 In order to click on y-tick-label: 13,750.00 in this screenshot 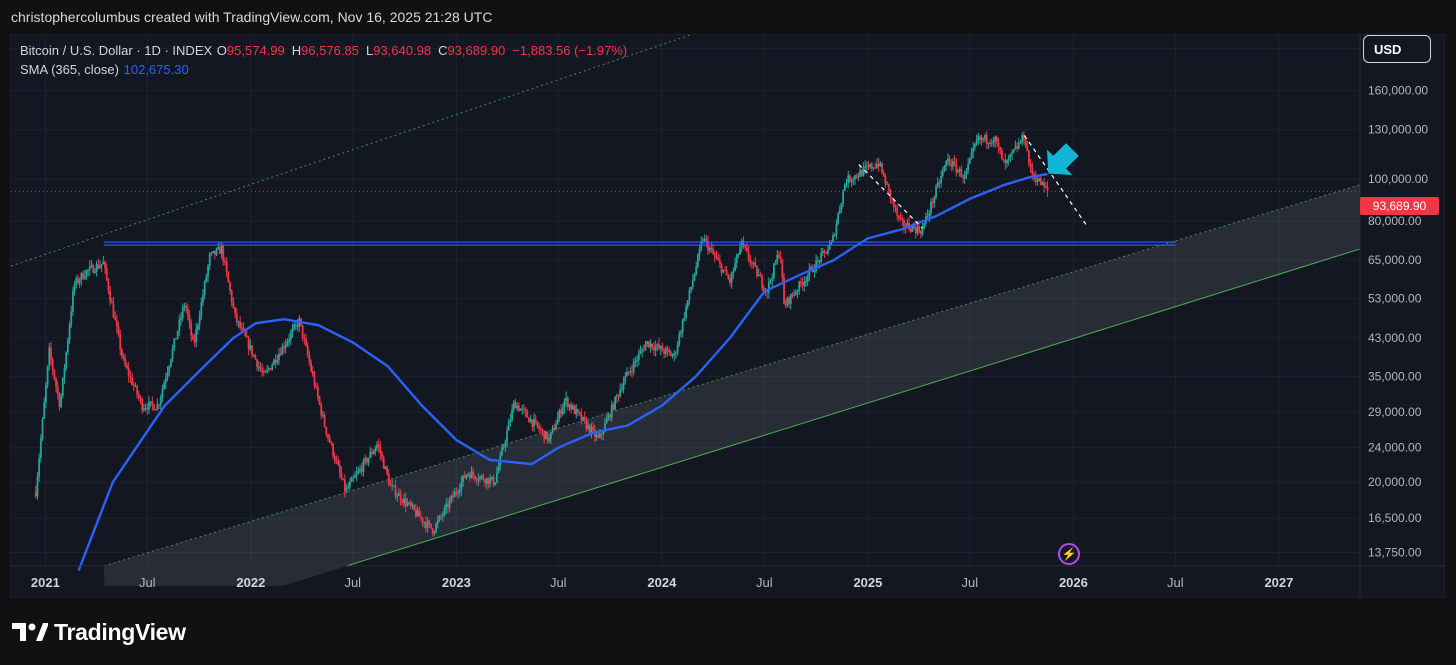, I will do `click(1395, 553)`.